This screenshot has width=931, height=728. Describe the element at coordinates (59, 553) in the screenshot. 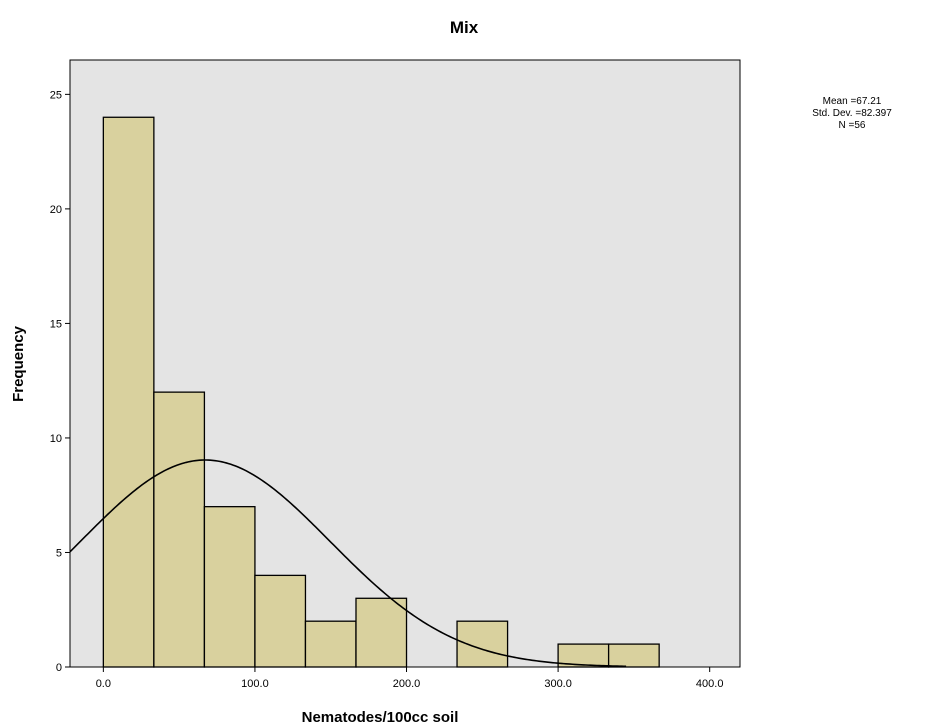

I see `y-tick-label: 5` at that location.